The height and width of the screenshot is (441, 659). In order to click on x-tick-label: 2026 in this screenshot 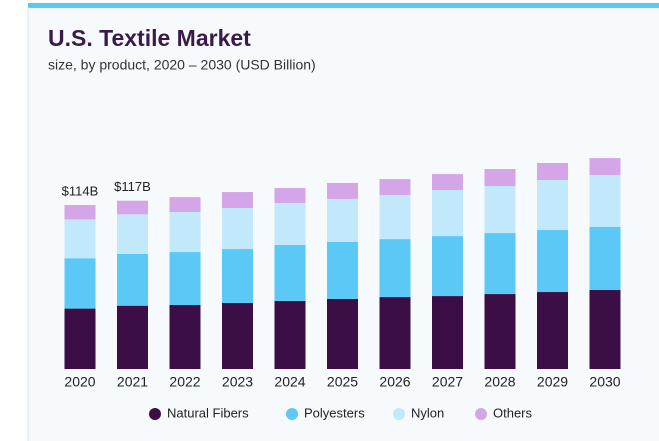, I will do `click(394, 382)`.